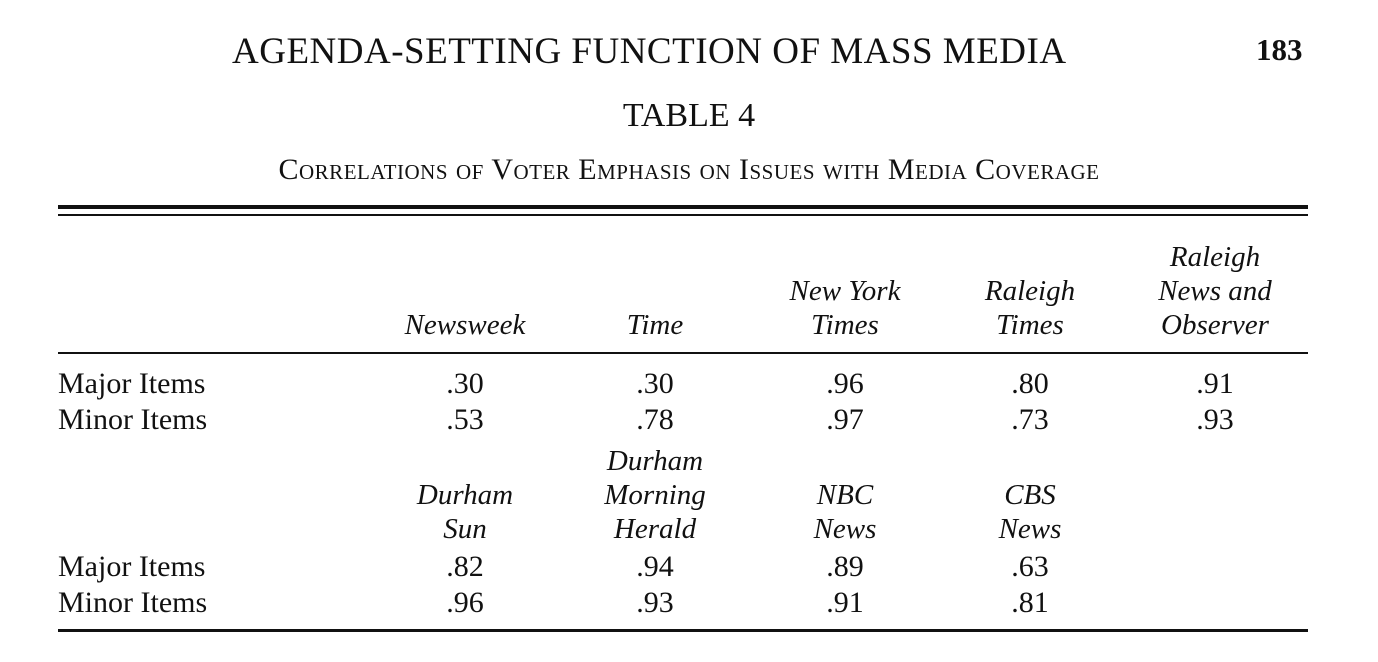  Describe the element at coordinates (655, 289) in the screenshot. I see `column-header-time: Time` at that location.